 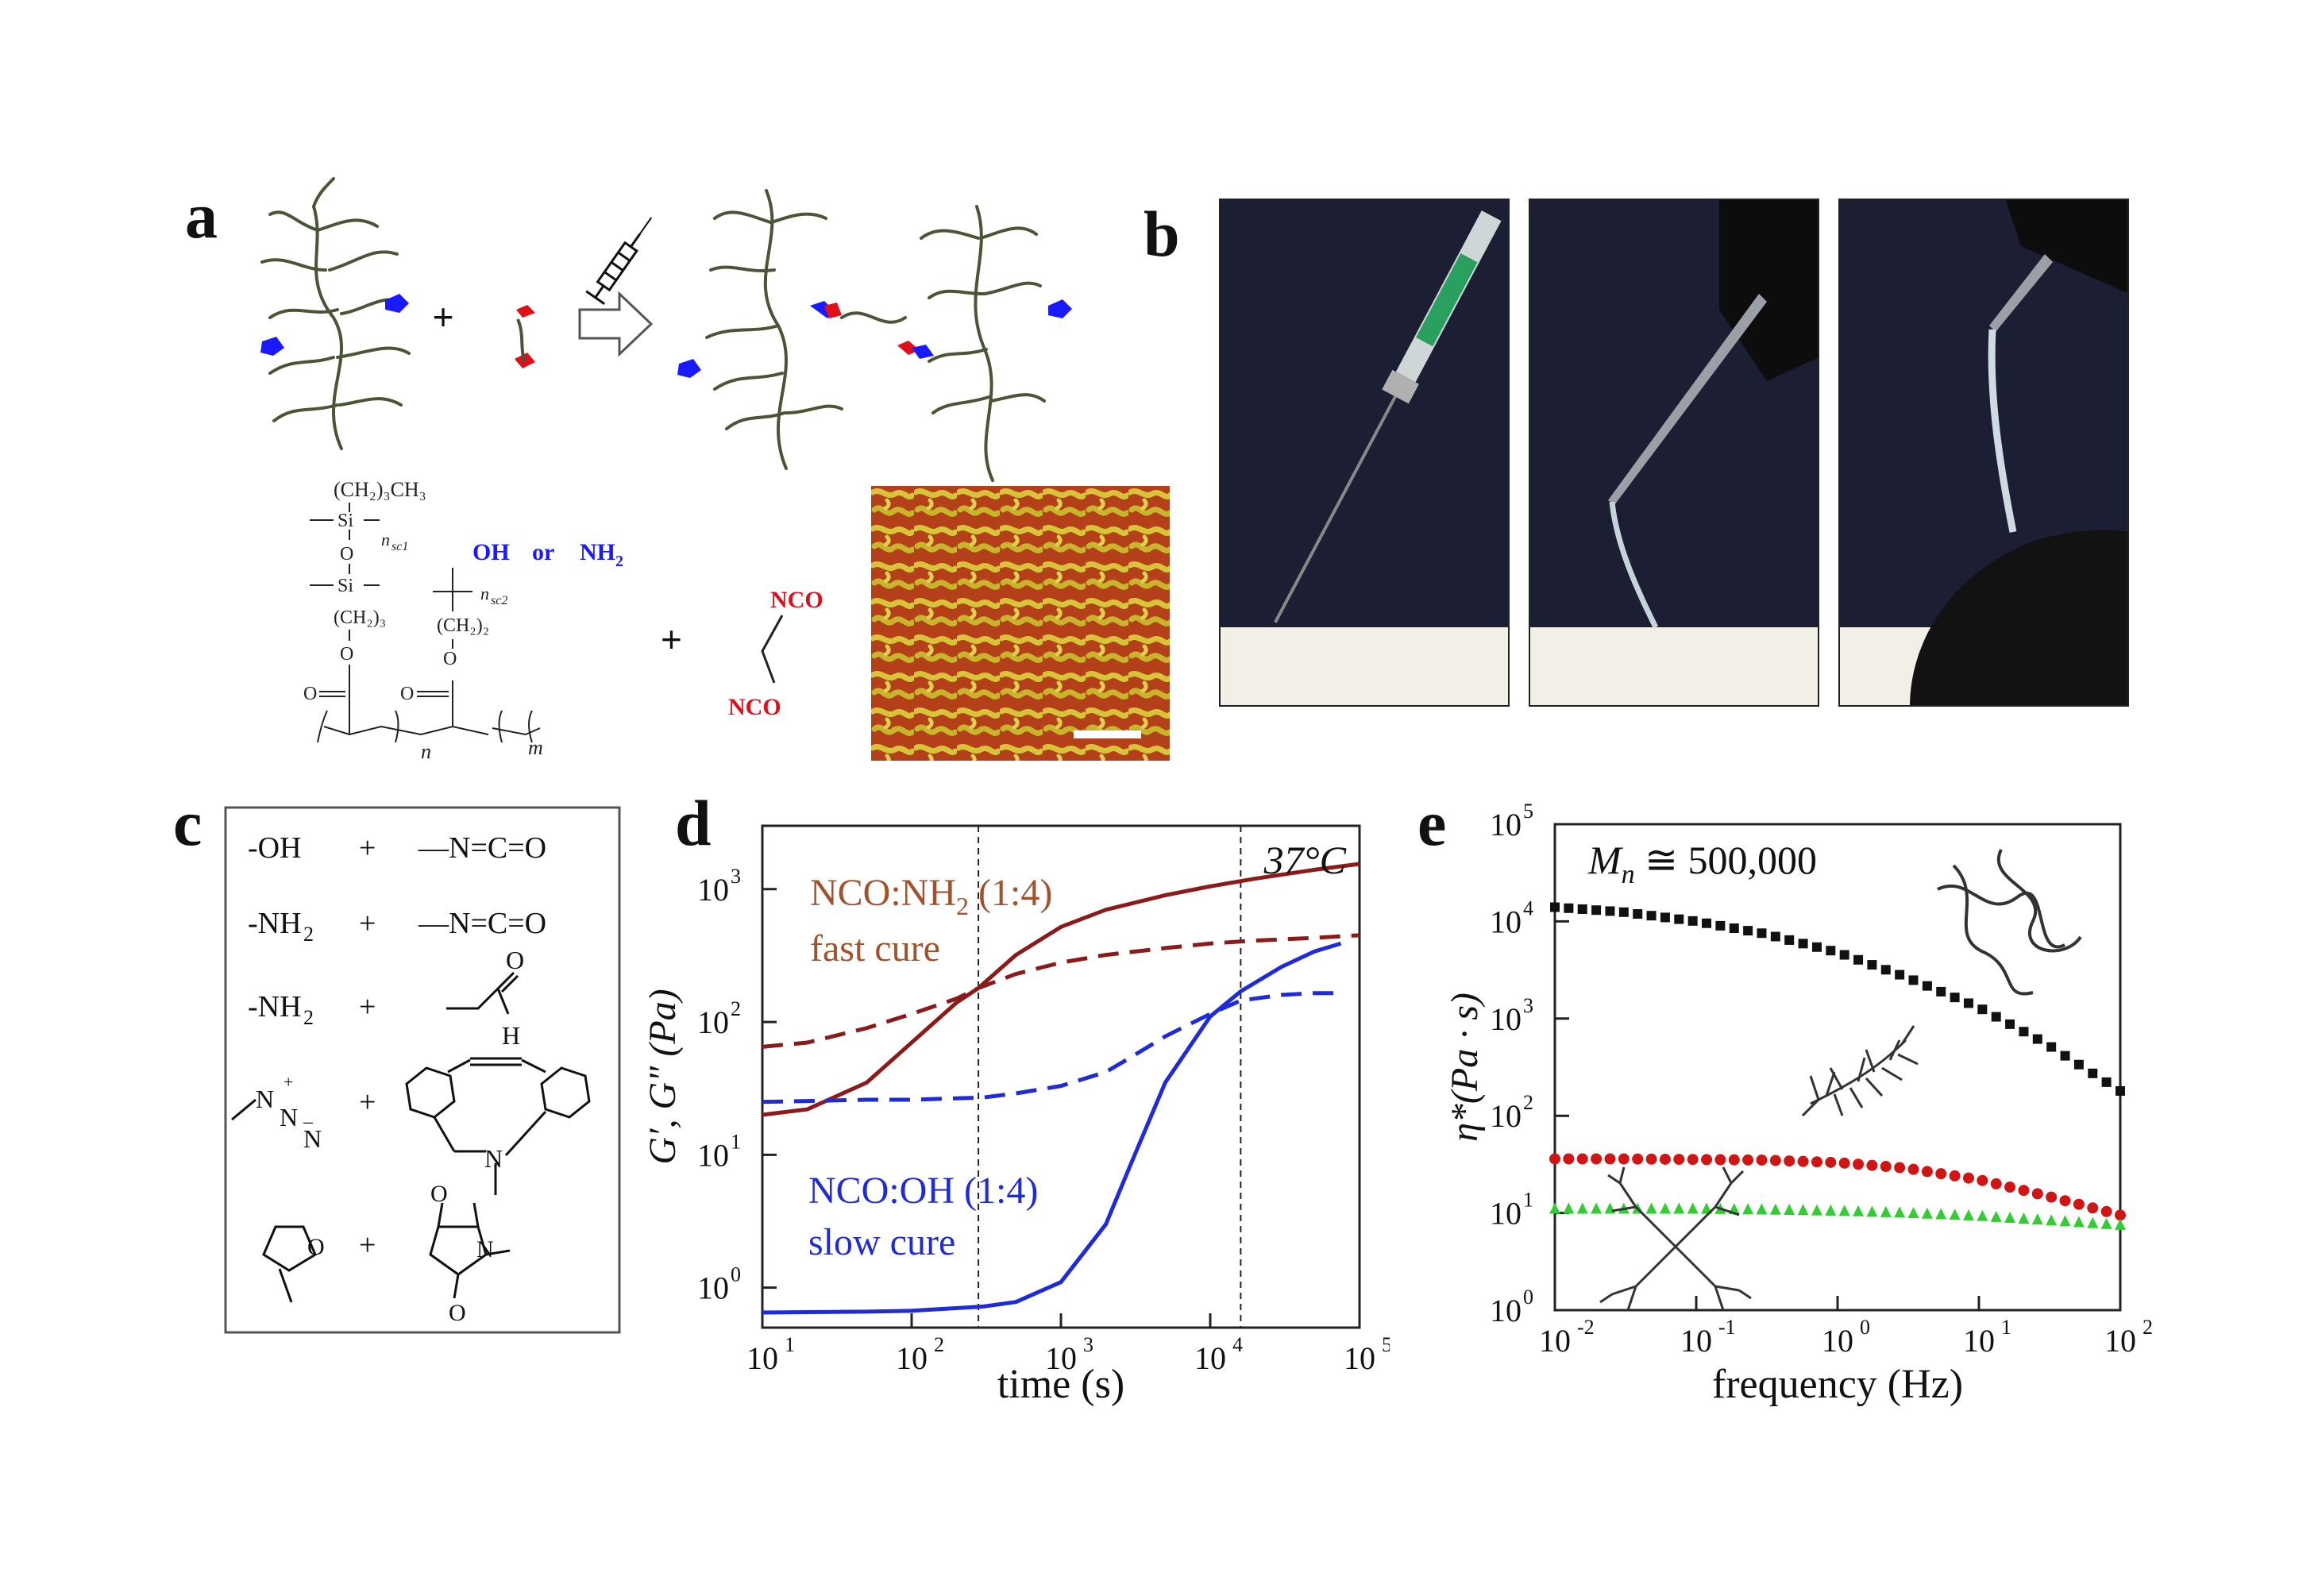 What do you see at coordinates (1238, 1344) in the screenshot?
I see `d-xtick-exp: 4` at bounding box center [1238, 1344].